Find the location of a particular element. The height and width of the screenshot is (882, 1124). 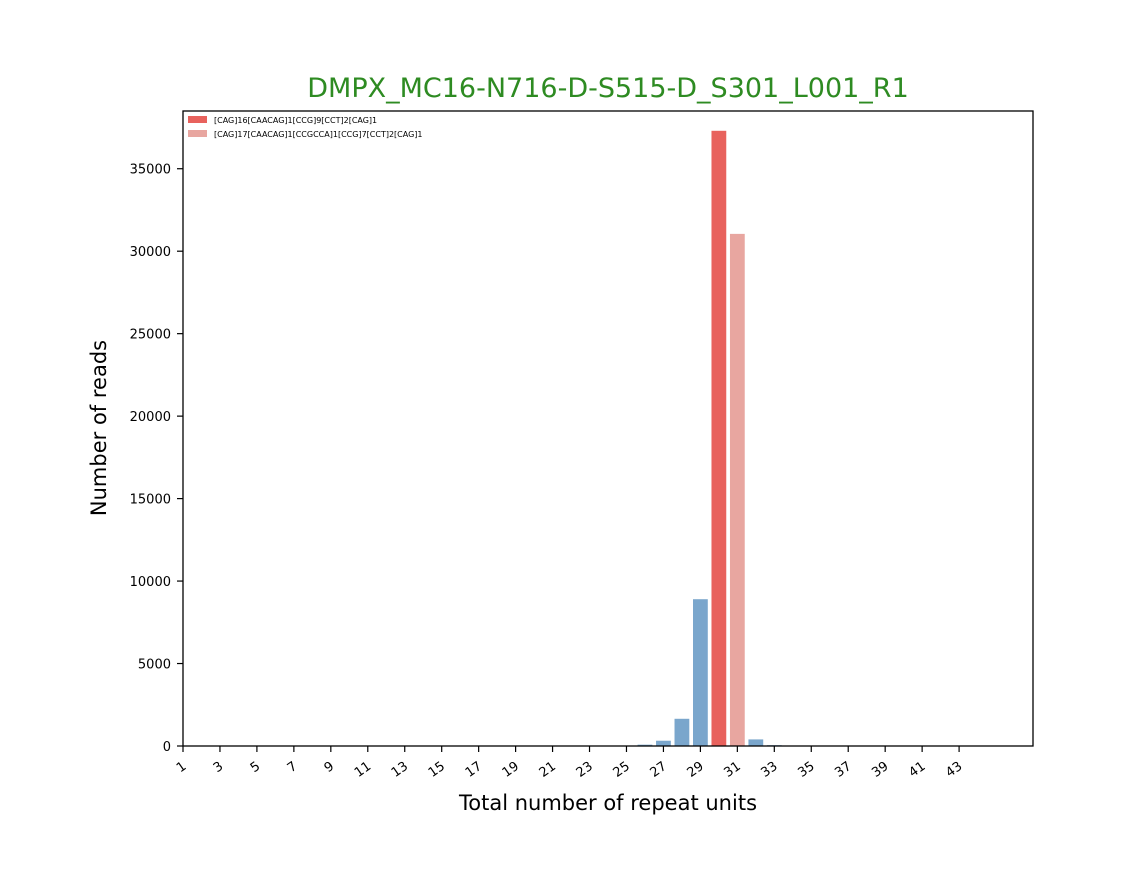

x-tick-label-13: 13 is located at coordinates (400, 770).